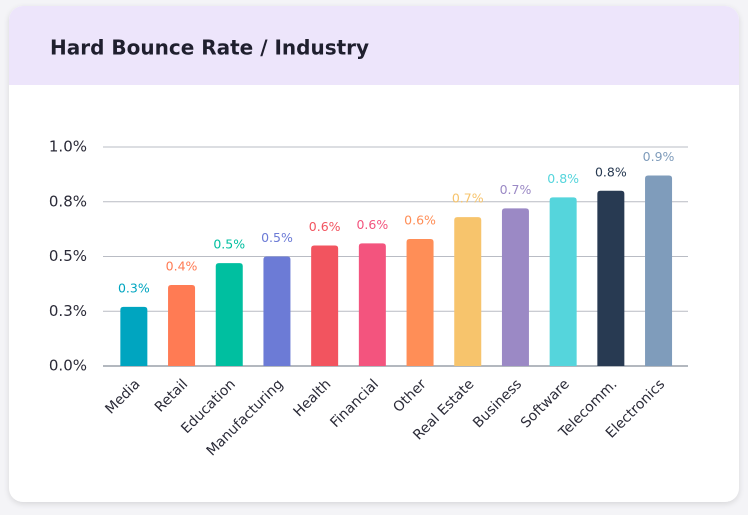  What do you see at coordinates (68, 366) in the screenshot?
I see `y-tick-label: 0.0%` at bounding box center [68, 366].